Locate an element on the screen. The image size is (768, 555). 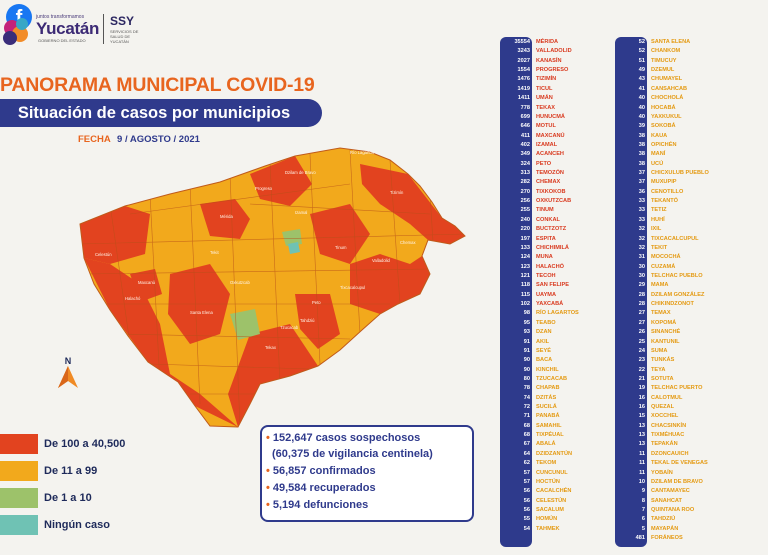
municipio-name: SAN FELIPE is located at coordinates (552, 285).